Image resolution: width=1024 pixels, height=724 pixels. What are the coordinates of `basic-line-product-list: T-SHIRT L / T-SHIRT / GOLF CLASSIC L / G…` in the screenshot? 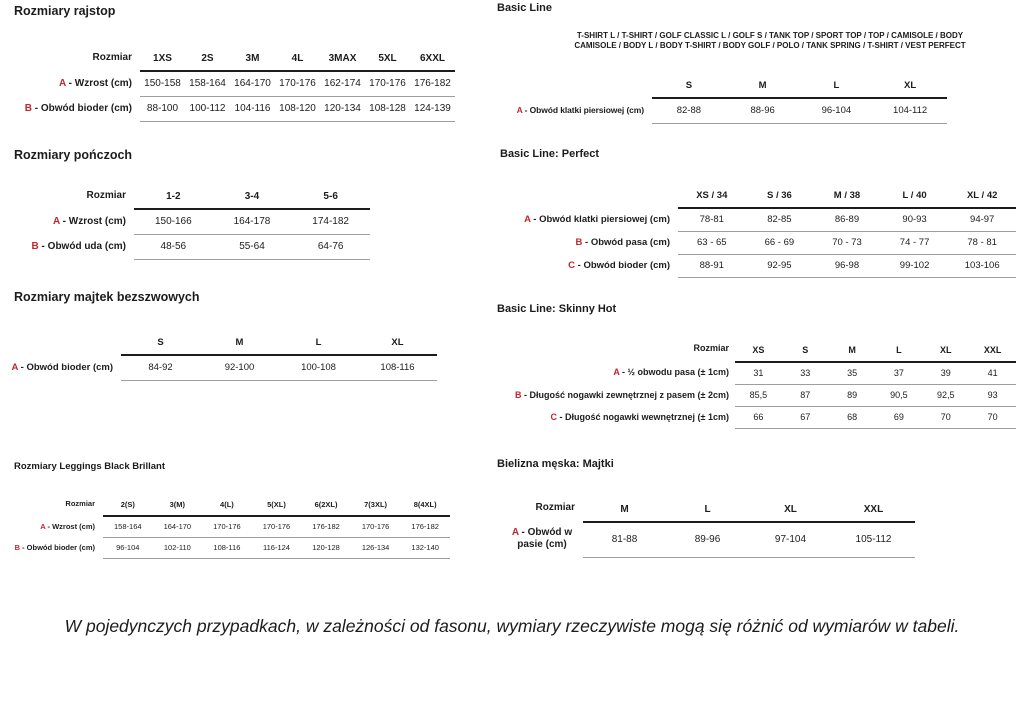 It's located at (756, 41).